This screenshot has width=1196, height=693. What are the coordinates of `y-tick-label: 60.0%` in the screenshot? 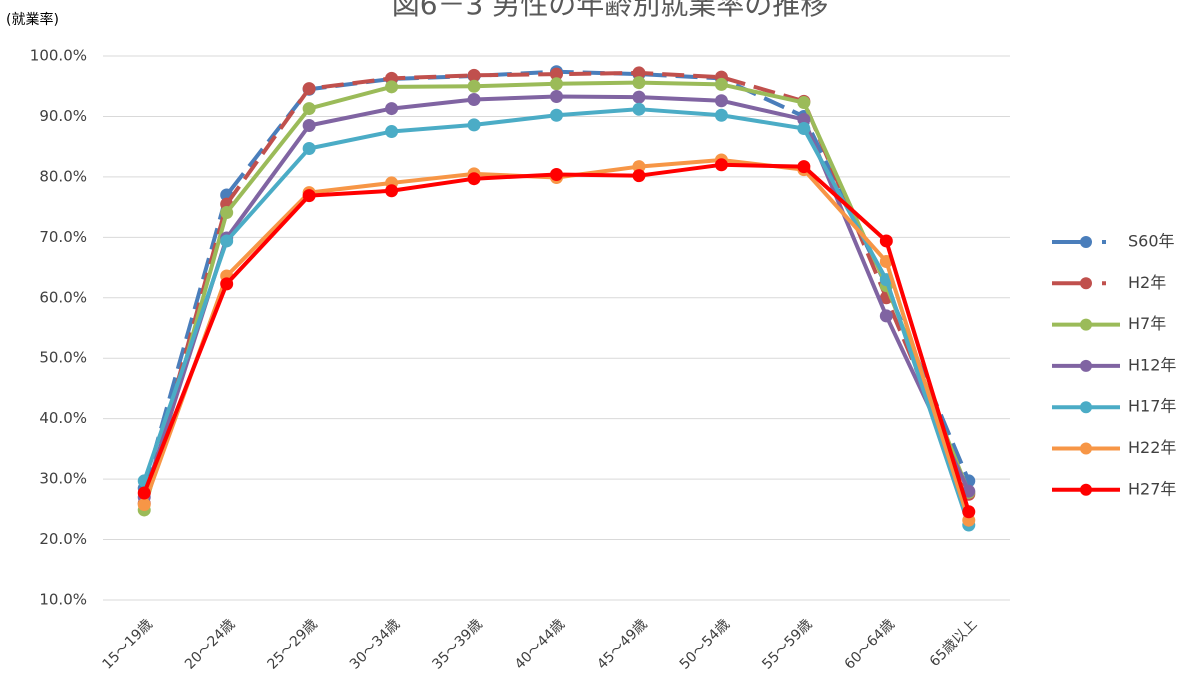 It's located at (63, 297).